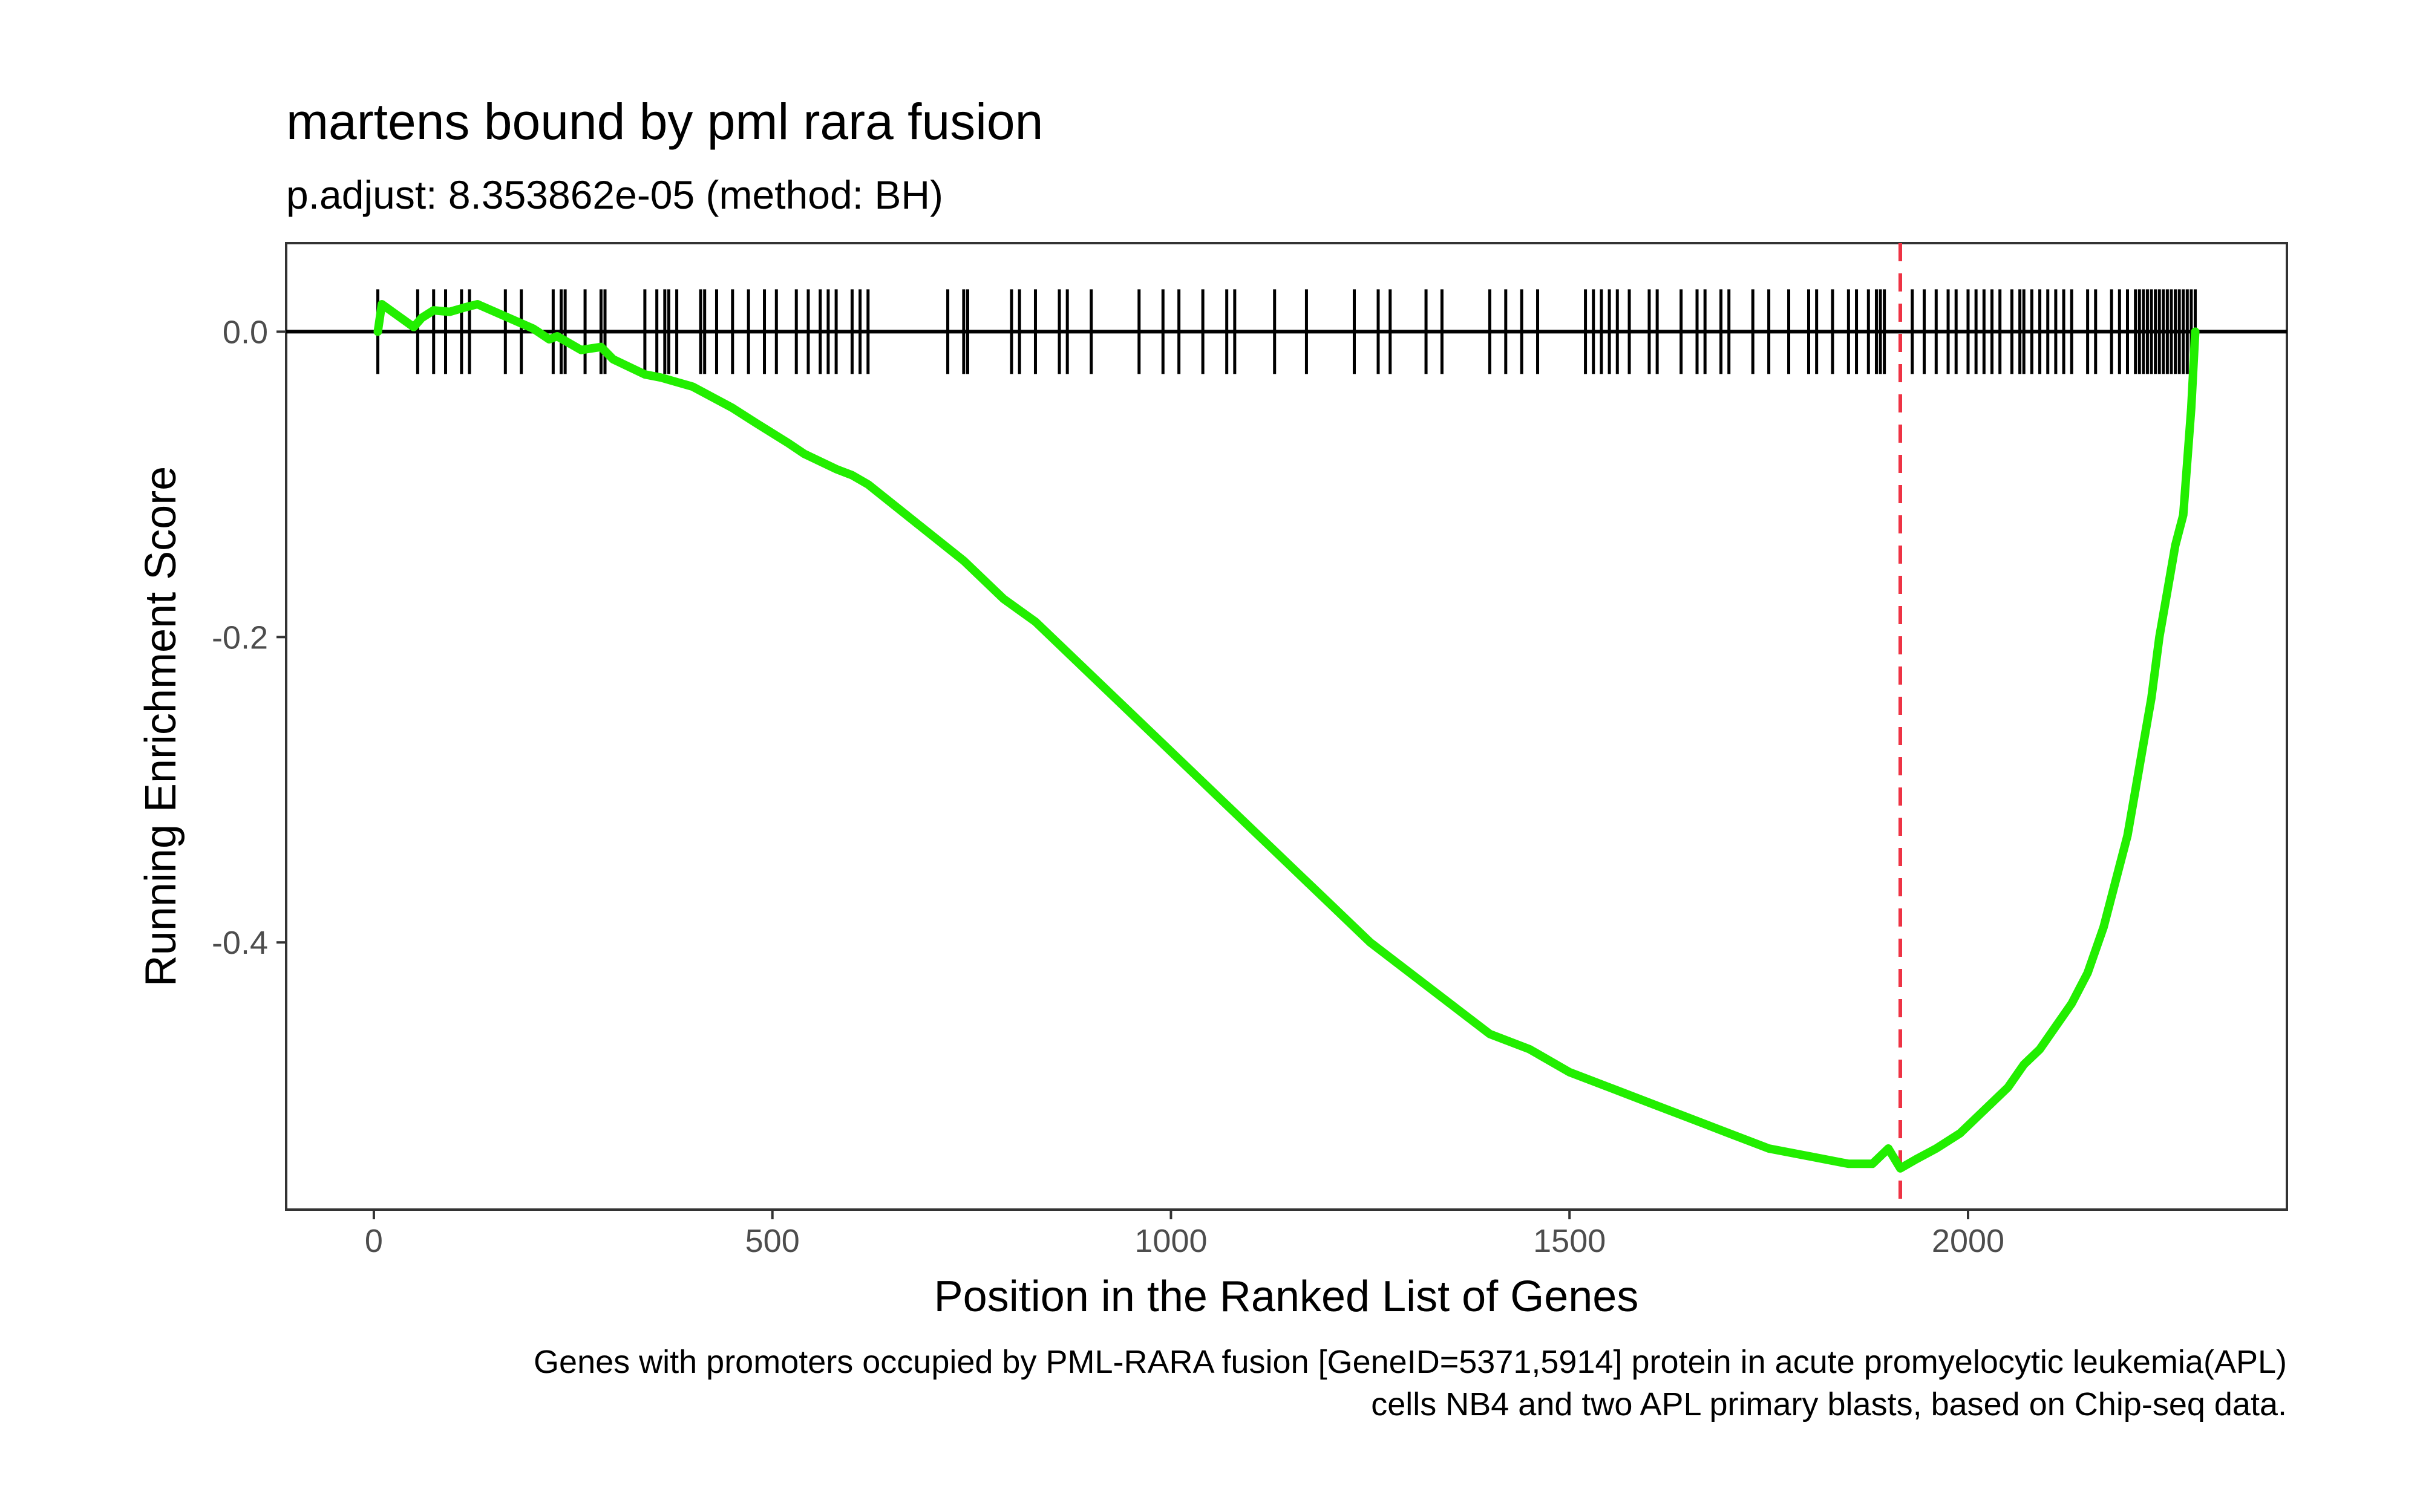 Image resolution: width=2420 pixels, height=1512 pixels. What do you see at coordinates (240, 943) in the screenshot?
I see `y-tick-label: -0.4` at bounding box center [240, 943].